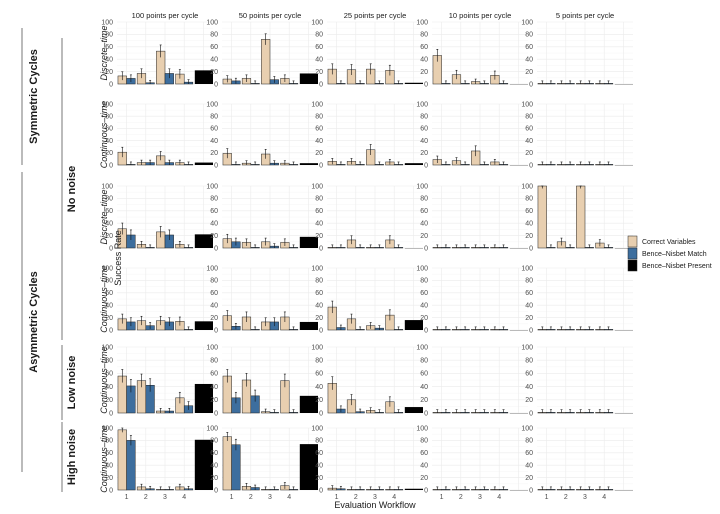 This screenshot has height=514, width=720. I want to click on legend-swatch, so click(632, 265).